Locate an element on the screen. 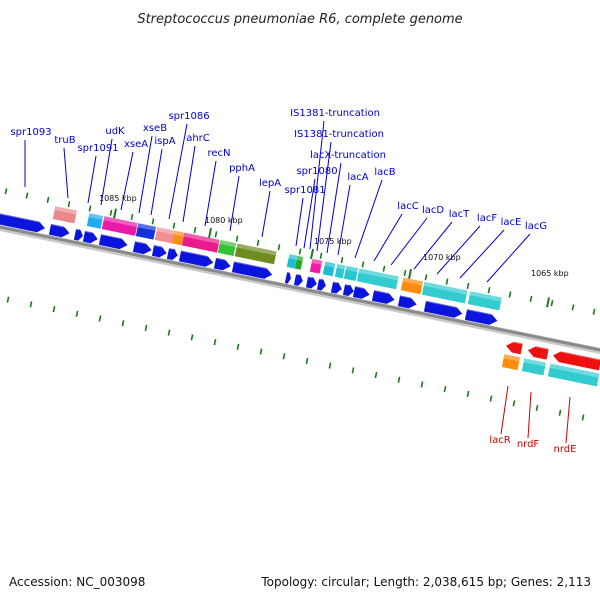 The image size is (600, 600). gene-label: recN is located at coordinates (218, 153).